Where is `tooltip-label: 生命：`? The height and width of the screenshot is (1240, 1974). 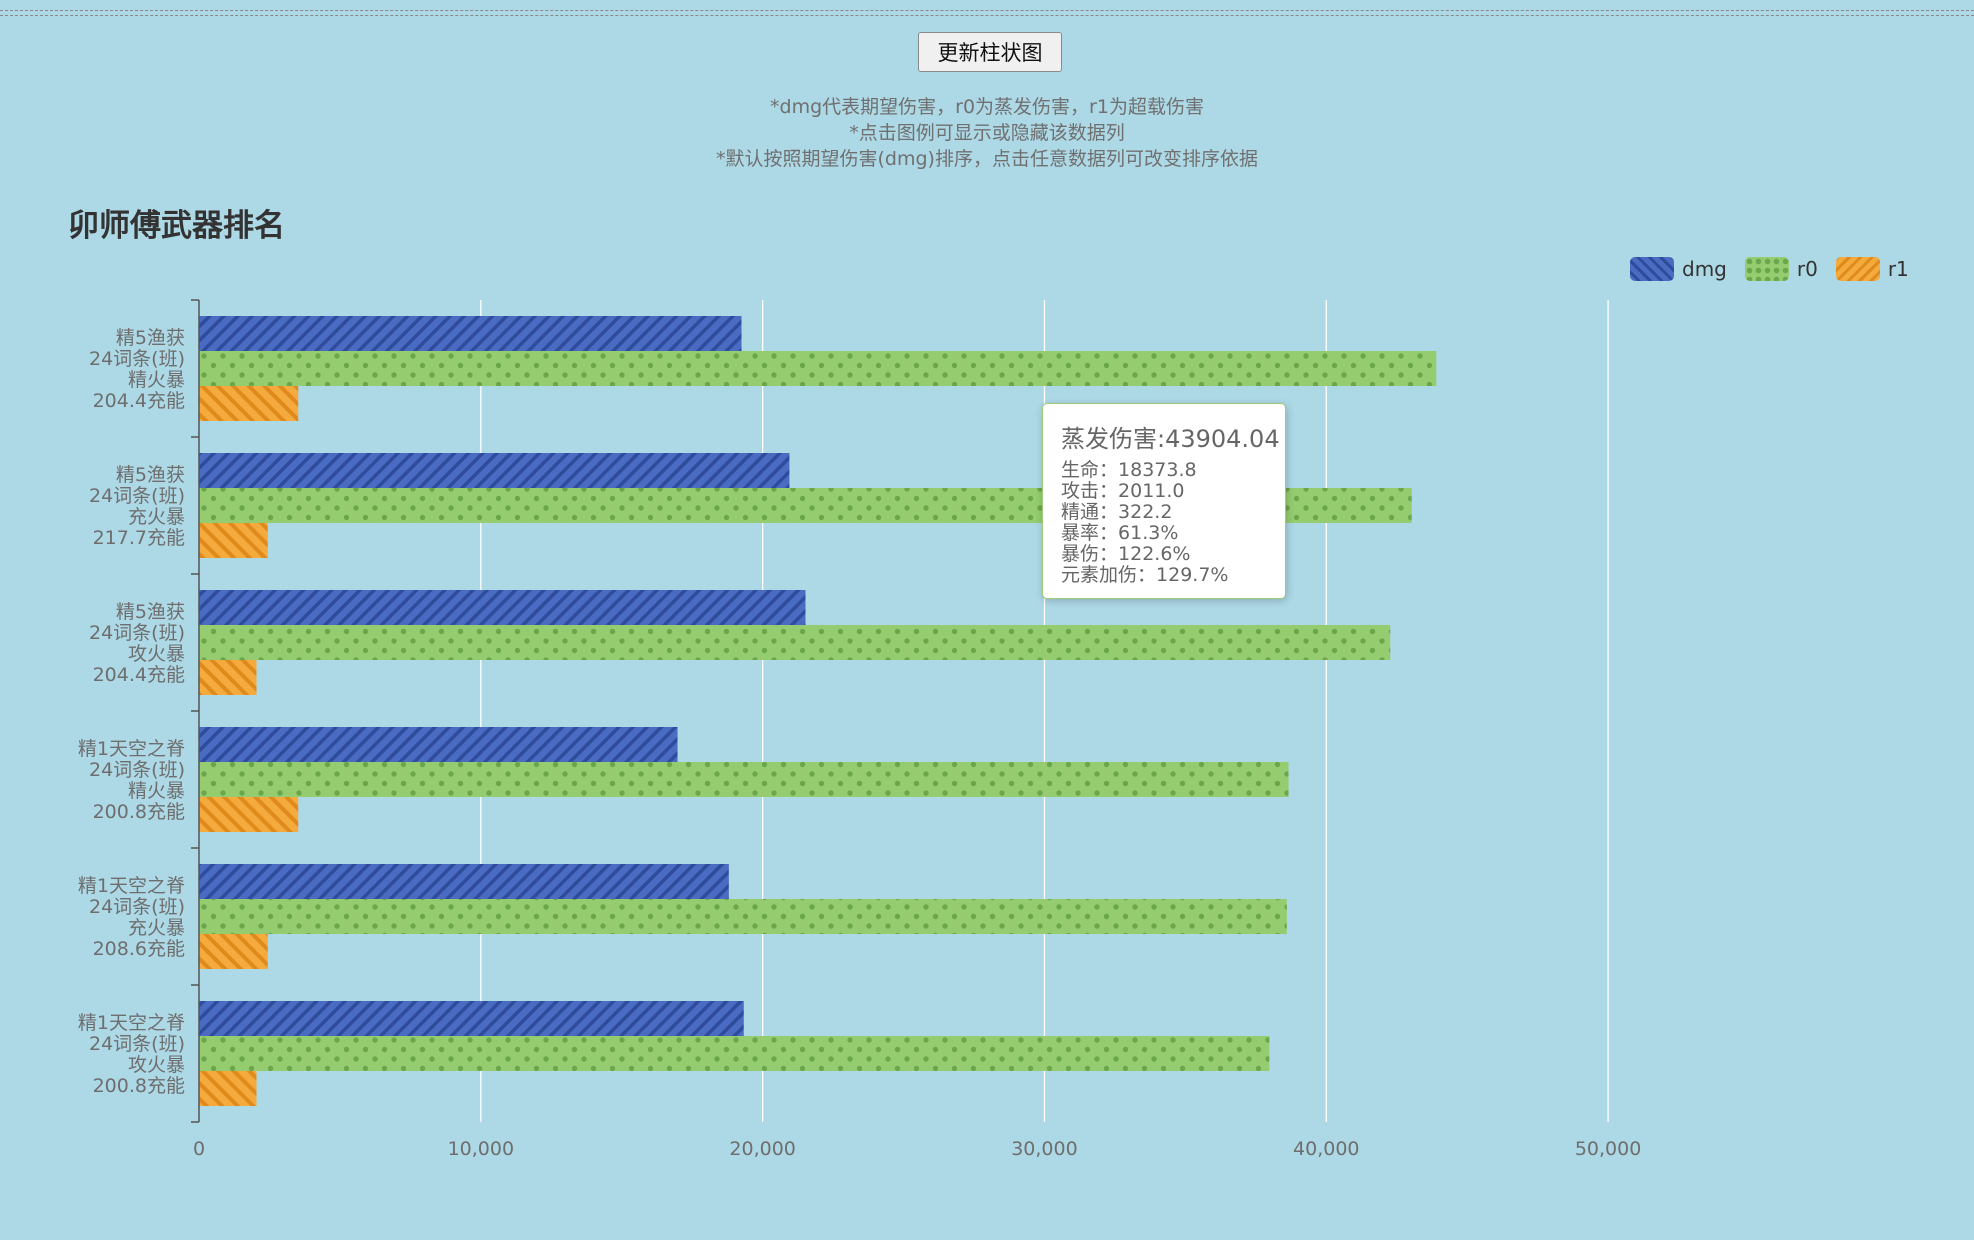 tooltip-label: 生命： is located at coordinates (1090, 470).